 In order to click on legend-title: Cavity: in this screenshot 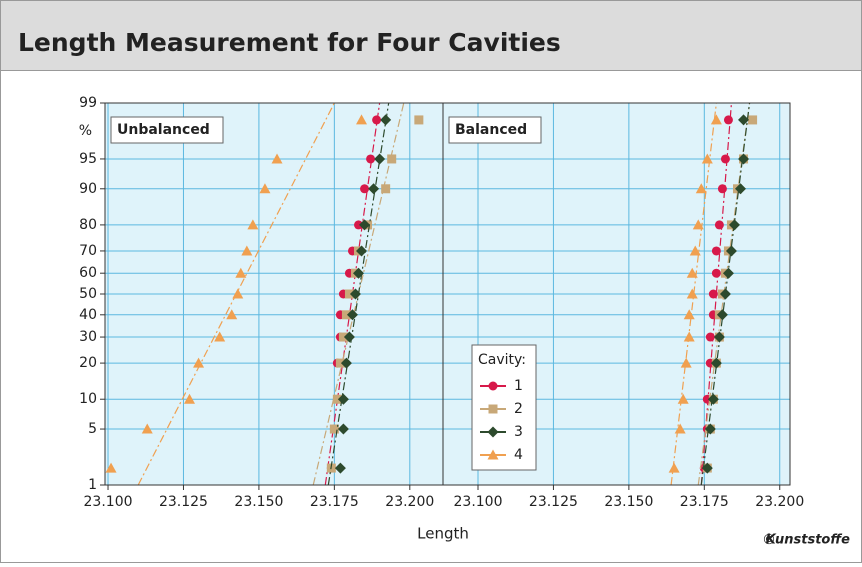, I will do `click(502, 360)`.